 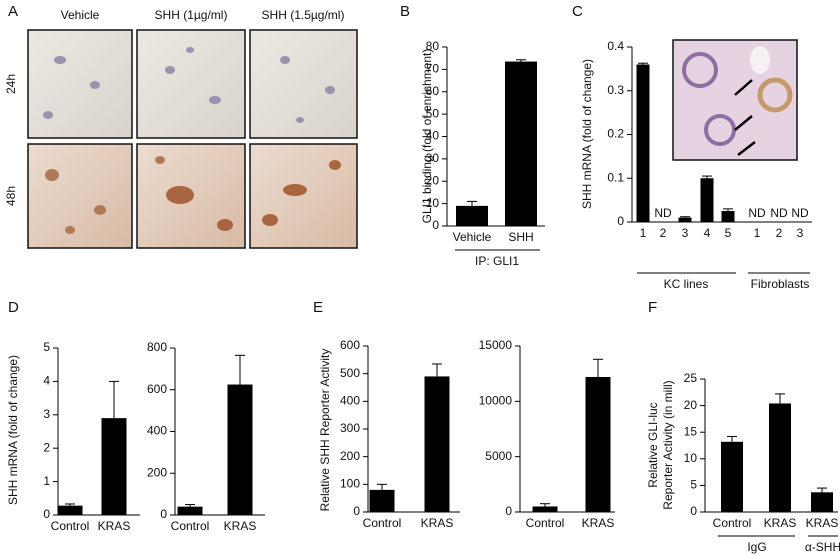 I want to click on y-tick-label: 30, so click(x=433, y=158).